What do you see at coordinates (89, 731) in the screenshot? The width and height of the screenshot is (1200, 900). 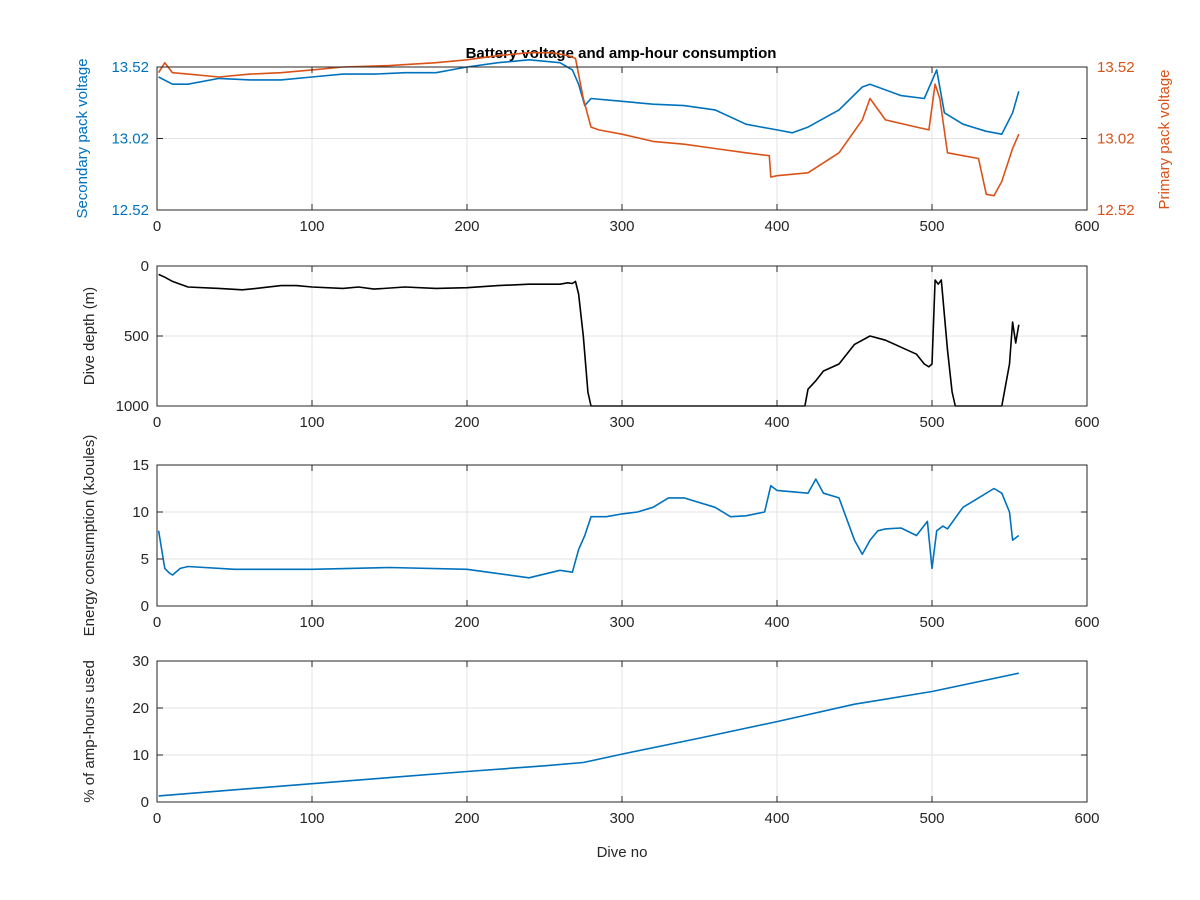 I see `y-axis-label: % of amp-hours used` at bounding box center [89, 731].